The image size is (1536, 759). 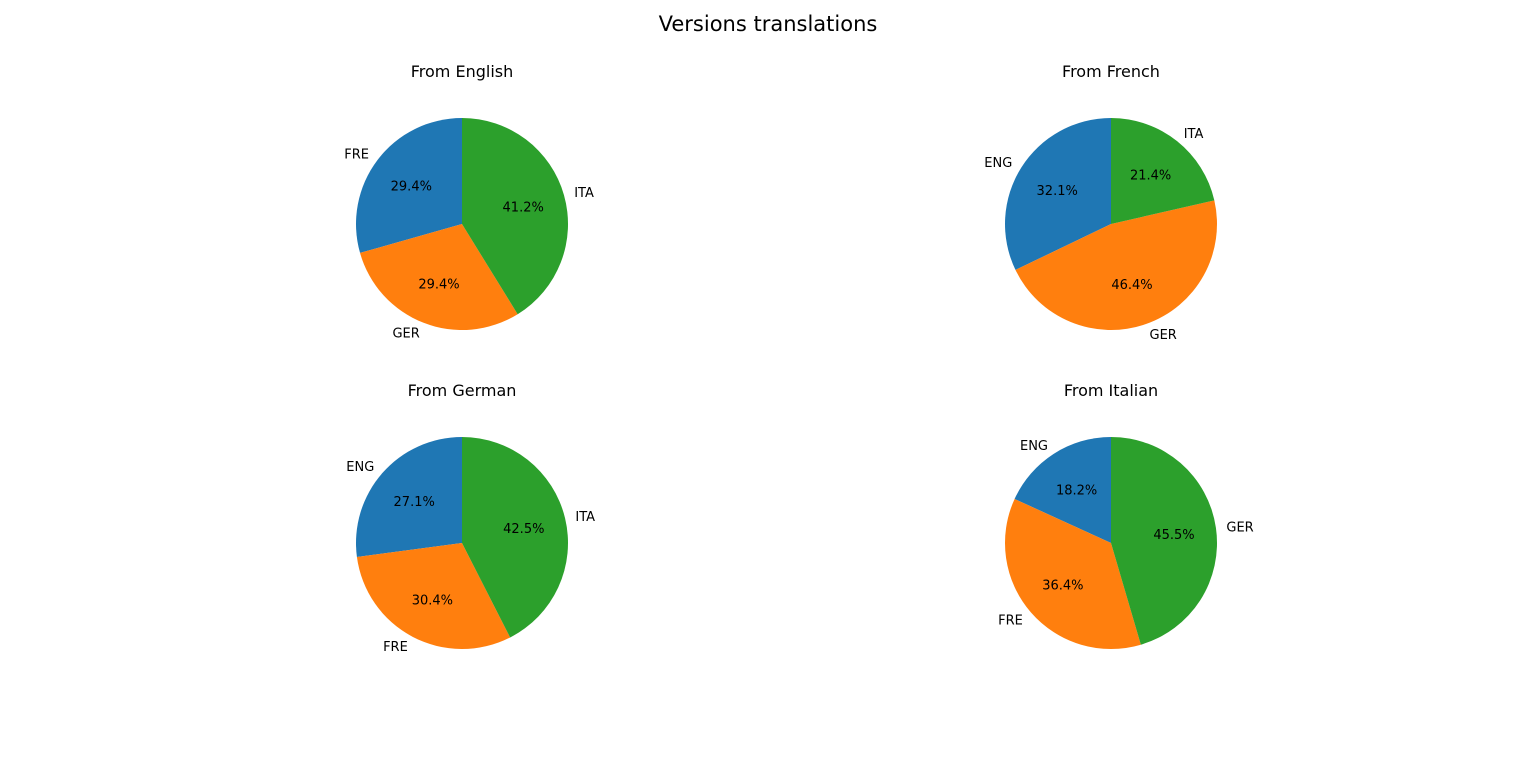 I want to click on slice-percent-label: 41.2%, so click(x=523, y=208).